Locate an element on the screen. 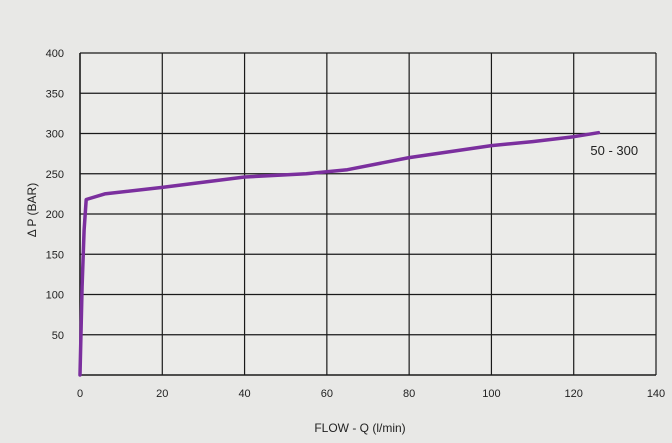 The height and width of the screenshot is (443, 672). x-tick-label: 140 is located at coordinates (656, 394).